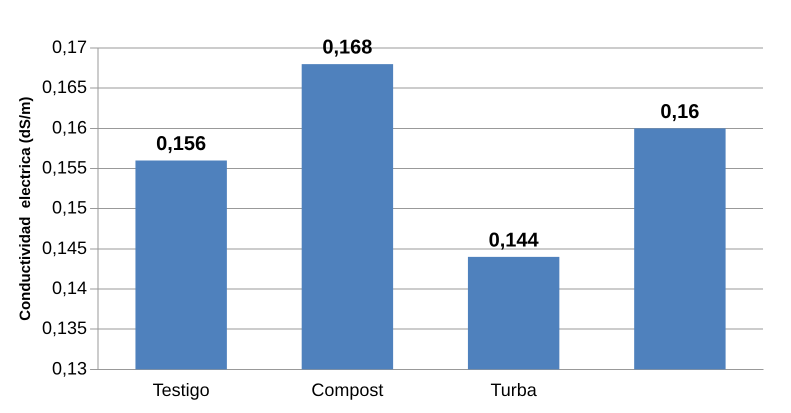 This screenshot has width=791, height=413. What do you see at coordinates (70, 368) in the screenshot?
I see `y-tick-label: 0,13` at bounding box center [70, 368].